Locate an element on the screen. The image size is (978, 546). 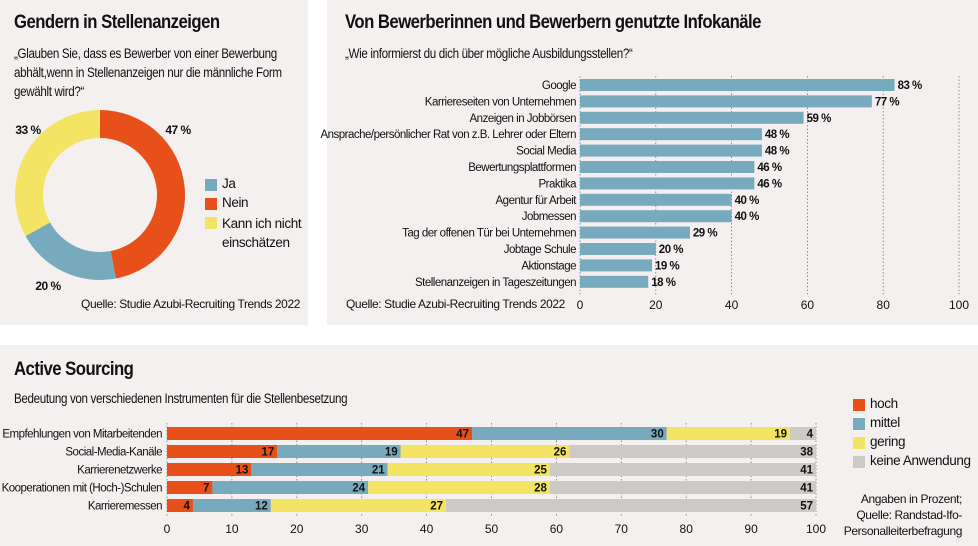
note-line: Quelle: Randstad-Ifo- is located at coordinates (909, 515).